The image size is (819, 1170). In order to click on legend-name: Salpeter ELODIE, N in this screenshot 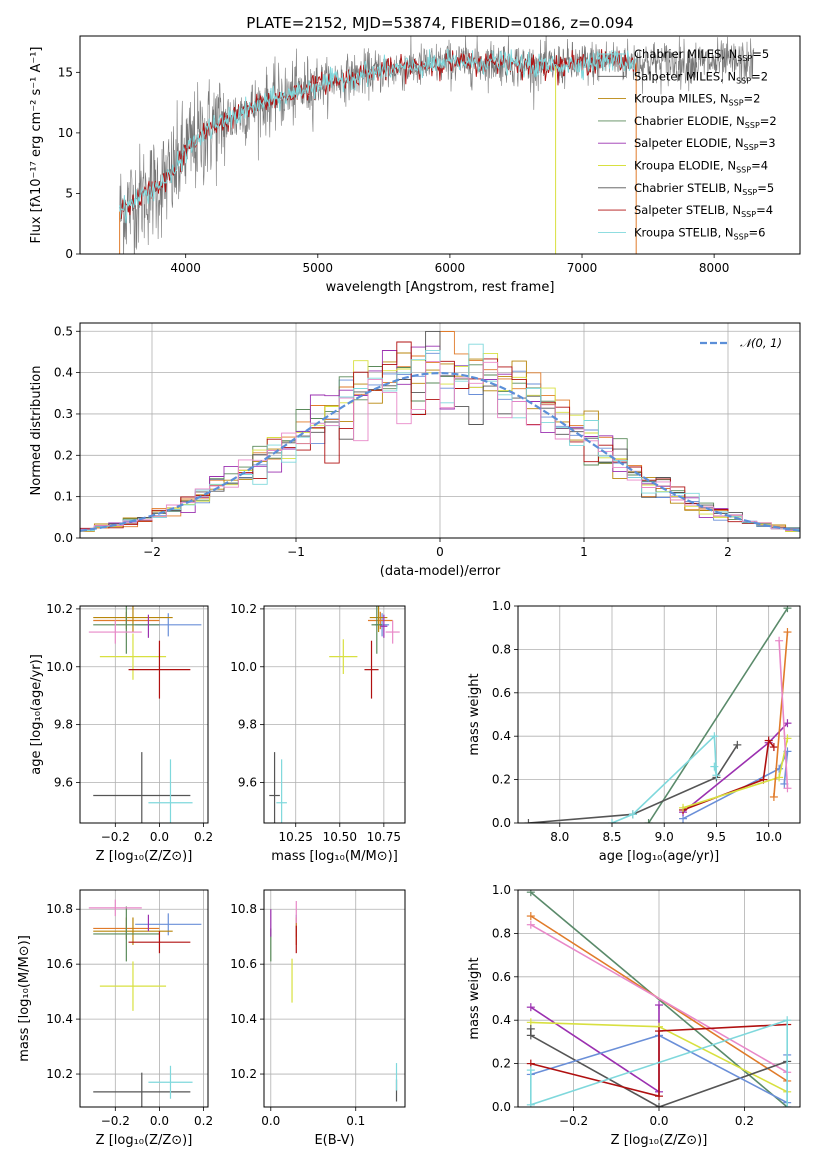, I will do `click(689, 143)`.